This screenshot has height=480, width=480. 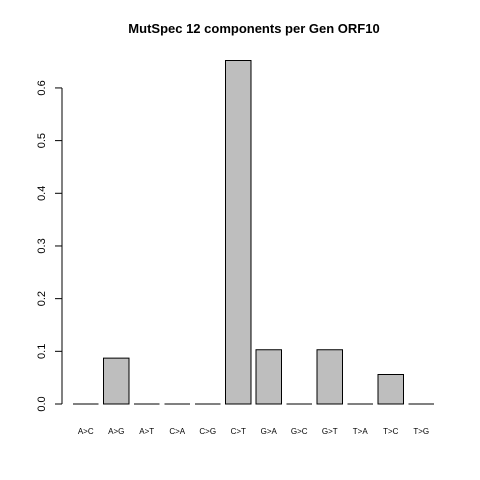 I want to click on y-tick-label: 0.1, so click(x=42, y=351).